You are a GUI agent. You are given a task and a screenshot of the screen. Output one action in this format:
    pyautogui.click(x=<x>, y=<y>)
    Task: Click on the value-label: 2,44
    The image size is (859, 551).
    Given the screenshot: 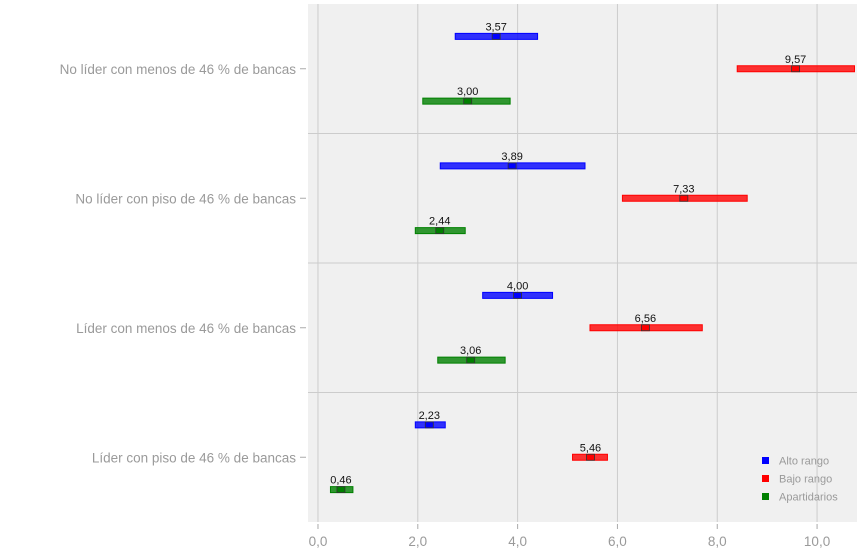 What is the action you would take?
    pyautogui.click(x=439, y=222)
    